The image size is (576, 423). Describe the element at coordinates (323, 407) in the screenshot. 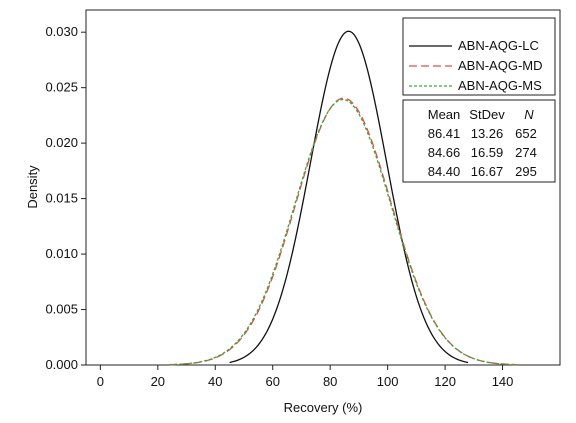

I see `x-axis-title: Recovery (%)` at that location.